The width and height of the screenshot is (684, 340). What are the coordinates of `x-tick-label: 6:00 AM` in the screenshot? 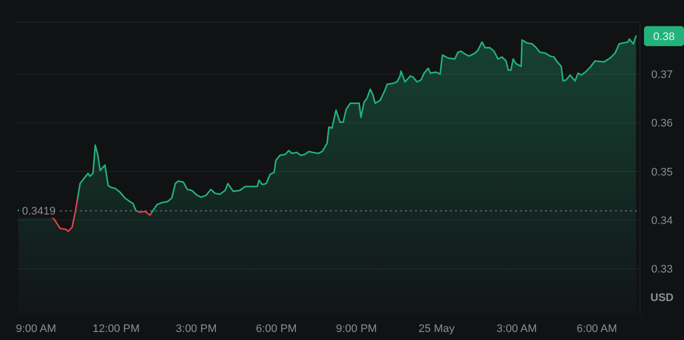 It's located at (597, 329).